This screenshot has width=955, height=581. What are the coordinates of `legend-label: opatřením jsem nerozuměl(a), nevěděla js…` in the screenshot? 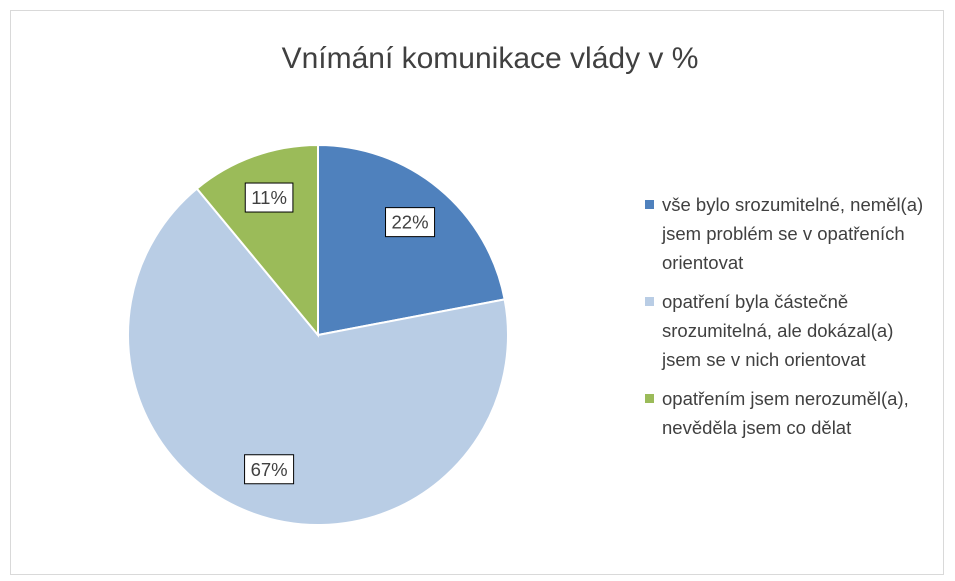 It's located at (785, 413).